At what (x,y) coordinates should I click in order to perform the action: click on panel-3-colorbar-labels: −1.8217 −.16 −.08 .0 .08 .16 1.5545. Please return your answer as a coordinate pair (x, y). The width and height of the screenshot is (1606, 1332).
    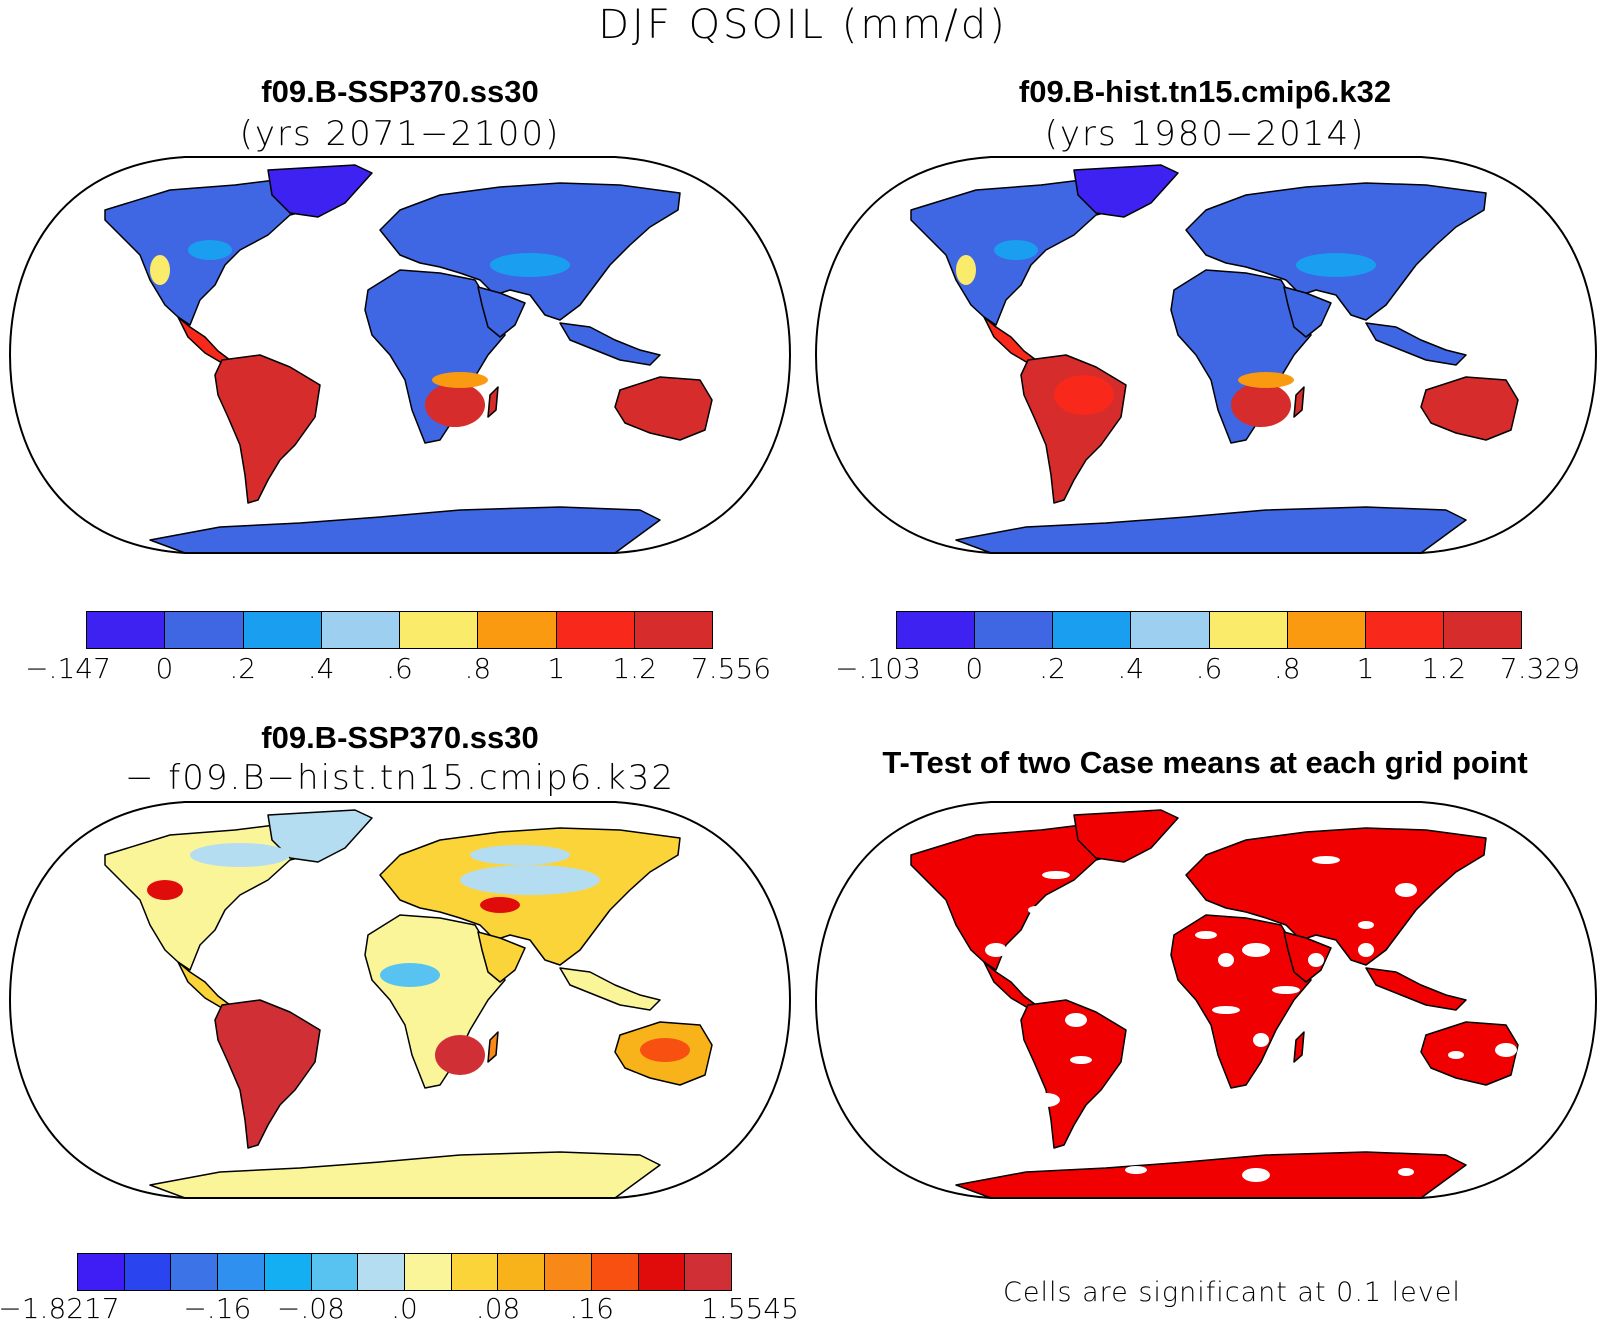
    Looking at the image, I should click on (400, 1312).